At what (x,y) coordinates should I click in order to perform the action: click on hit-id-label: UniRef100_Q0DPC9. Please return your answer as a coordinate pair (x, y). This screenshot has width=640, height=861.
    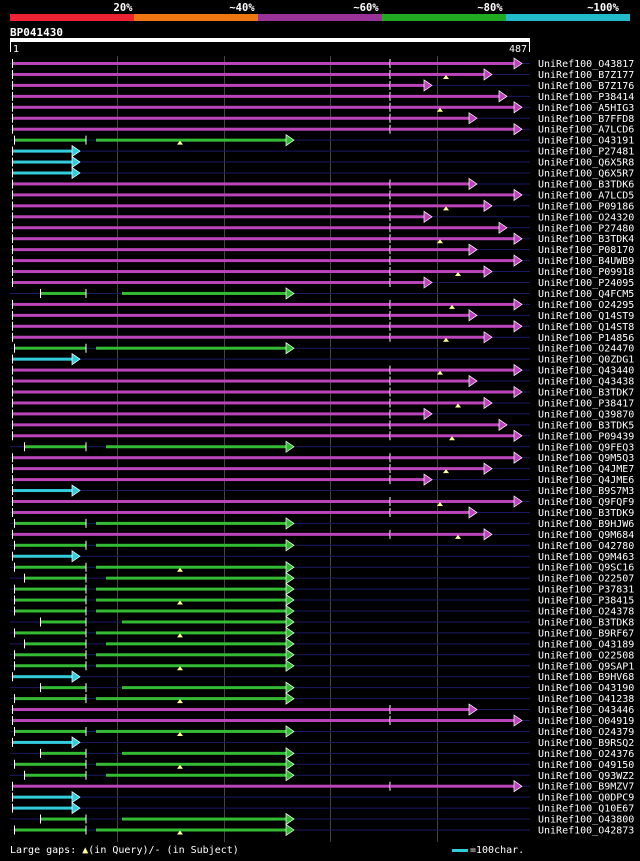
    Looking at the image, I should click on (586, 798).